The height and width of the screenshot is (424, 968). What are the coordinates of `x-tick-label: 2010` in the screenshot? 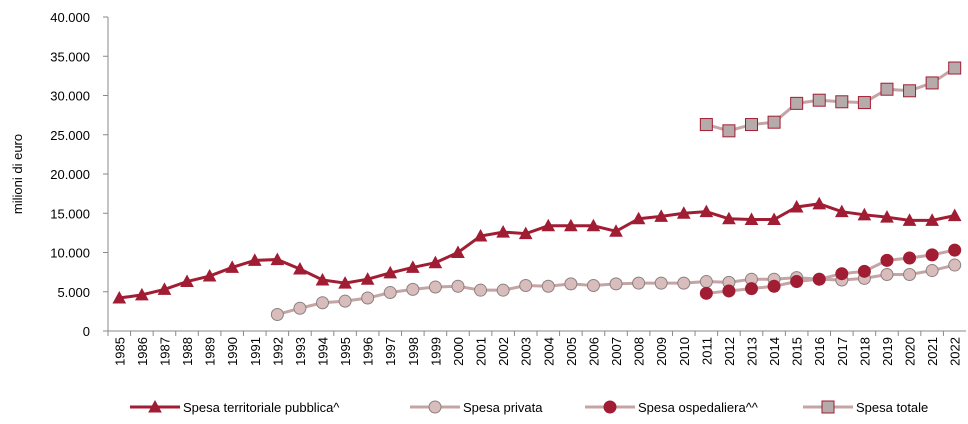 It's located at (684, 351).